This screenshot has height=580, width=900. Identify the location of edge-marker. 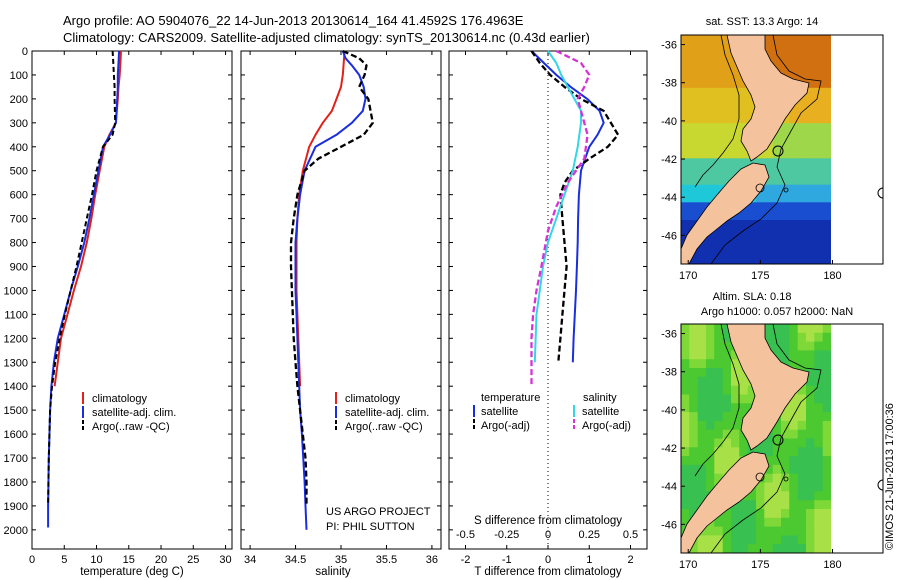
(880, 485).